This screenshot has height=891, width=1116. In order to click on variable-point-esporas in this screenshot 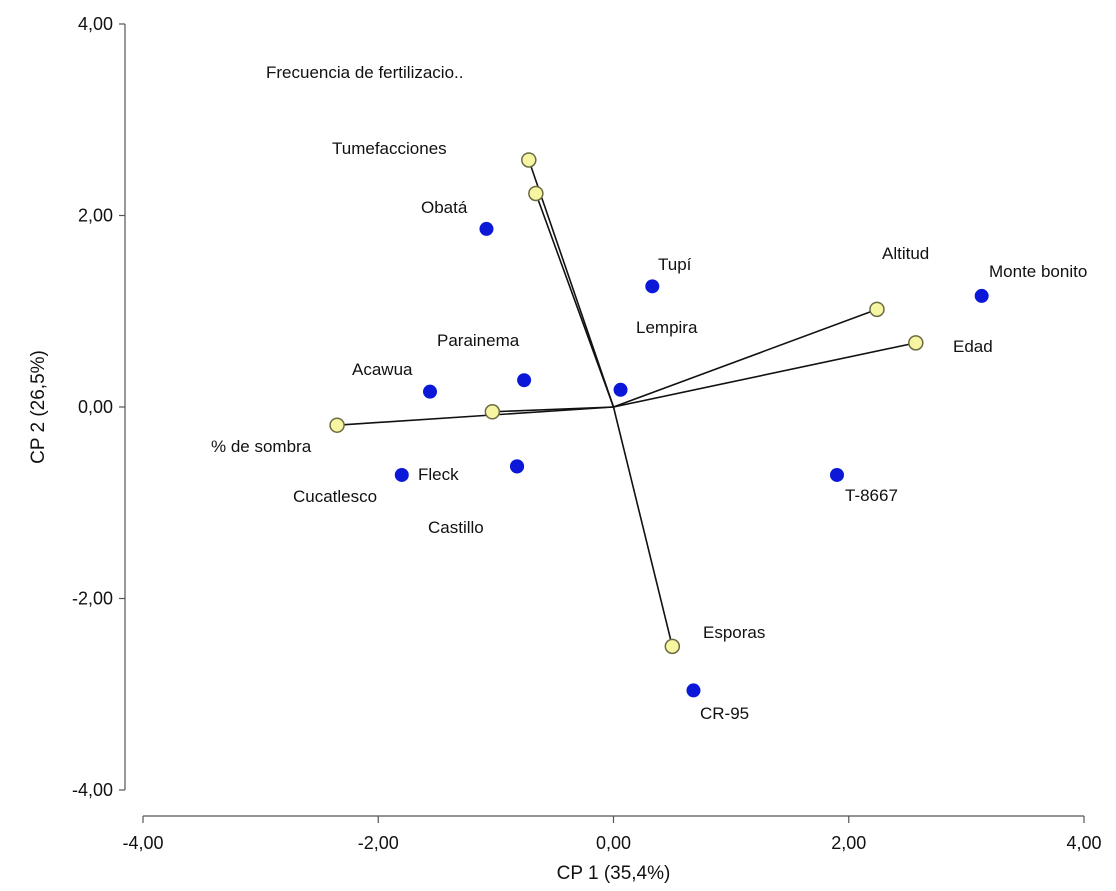, I will do `click(672, 646)`.